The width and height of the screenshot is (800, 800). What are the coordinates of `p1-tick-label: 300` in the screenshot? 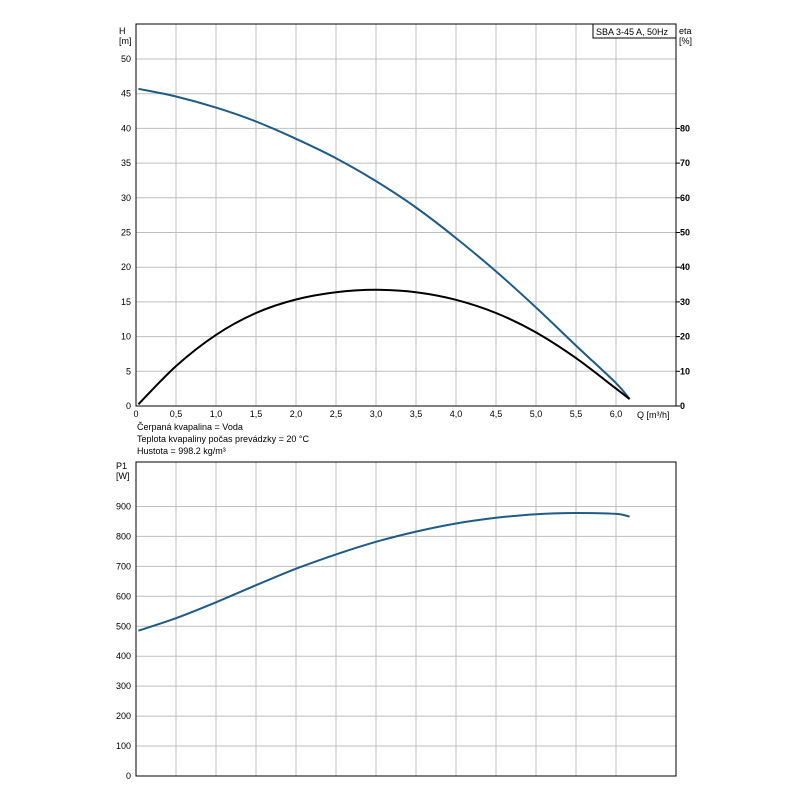 It's located at (123, 686).